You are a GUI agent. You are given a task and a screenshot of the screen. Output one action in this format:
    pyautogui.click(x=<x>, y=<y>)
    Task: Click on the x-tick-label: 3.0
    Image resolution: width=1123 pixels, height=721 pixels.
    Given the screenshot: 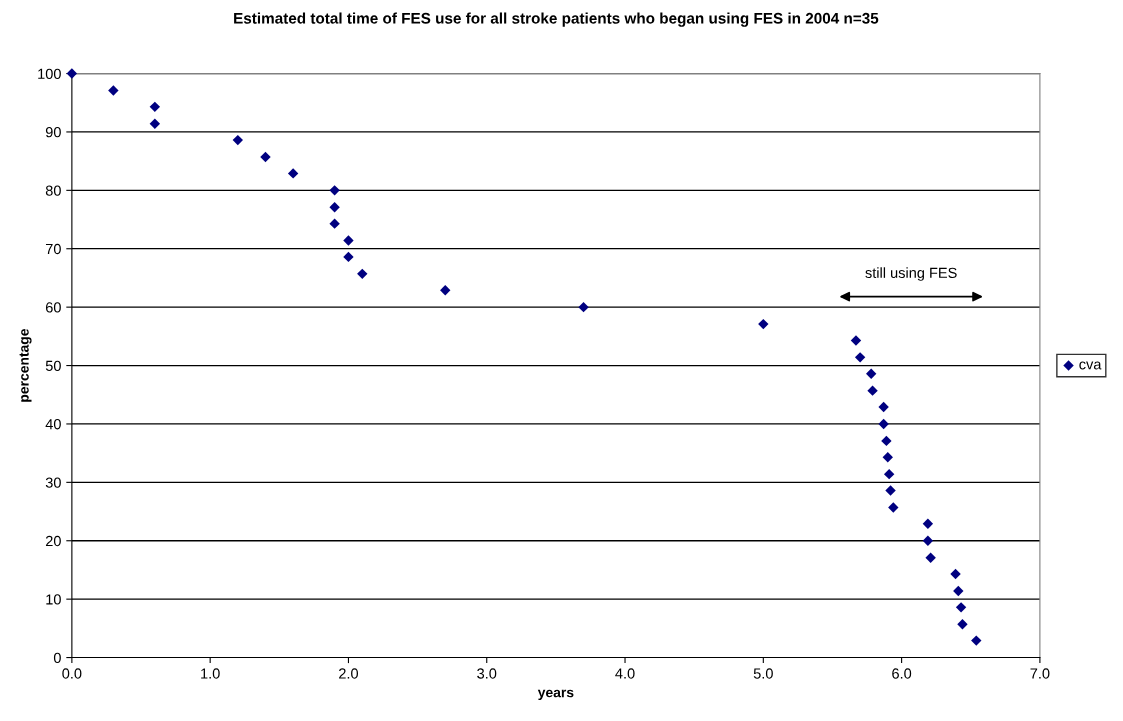 What is the action you would take?
    pyautogui.click(x=487, y=673)
    